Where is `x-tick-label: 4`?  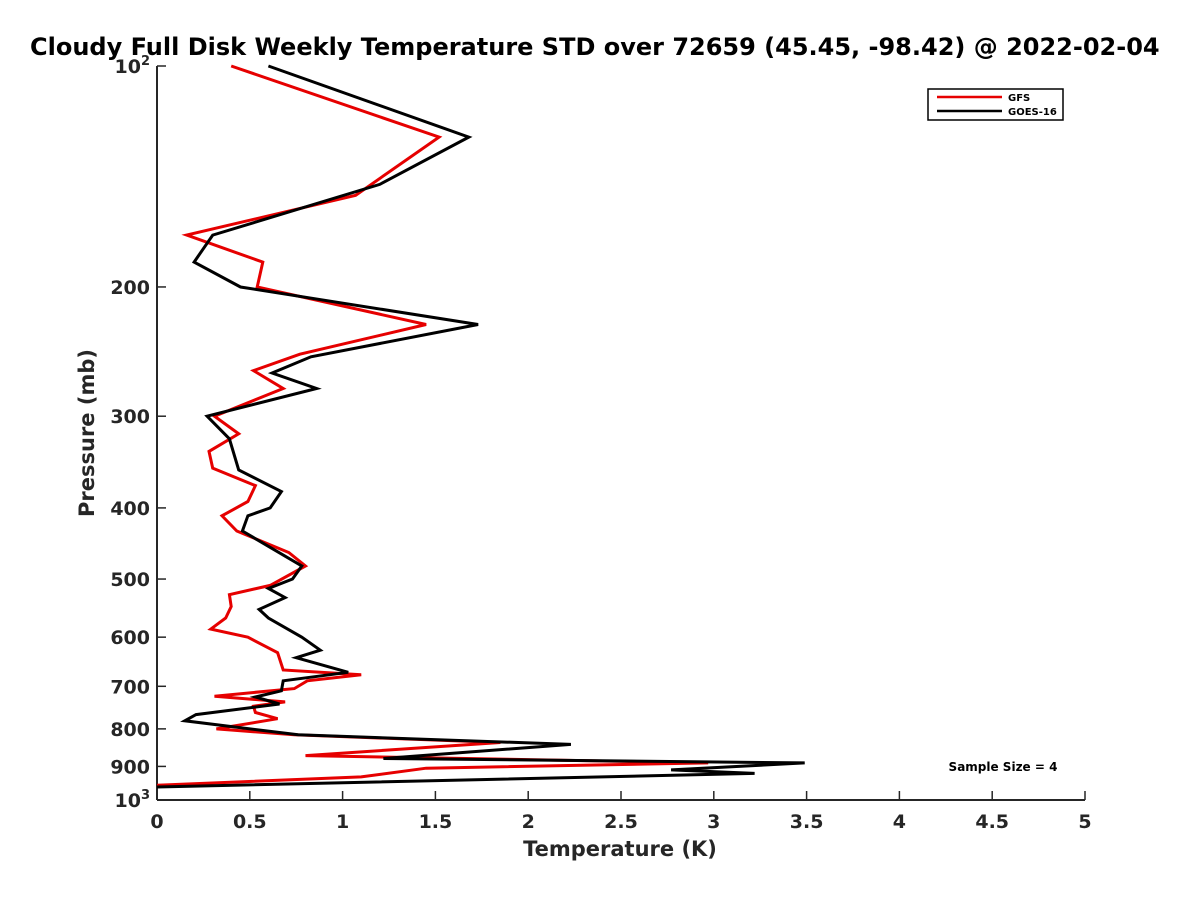
x-tick-label: 4 is located at coordinates (899, 822).